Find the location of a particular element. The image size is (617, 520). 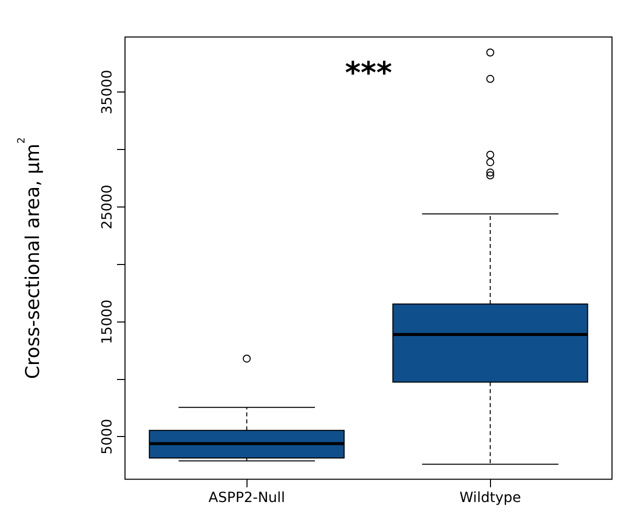

y-tick-label: 25000 is located at coordinates (108, 207).